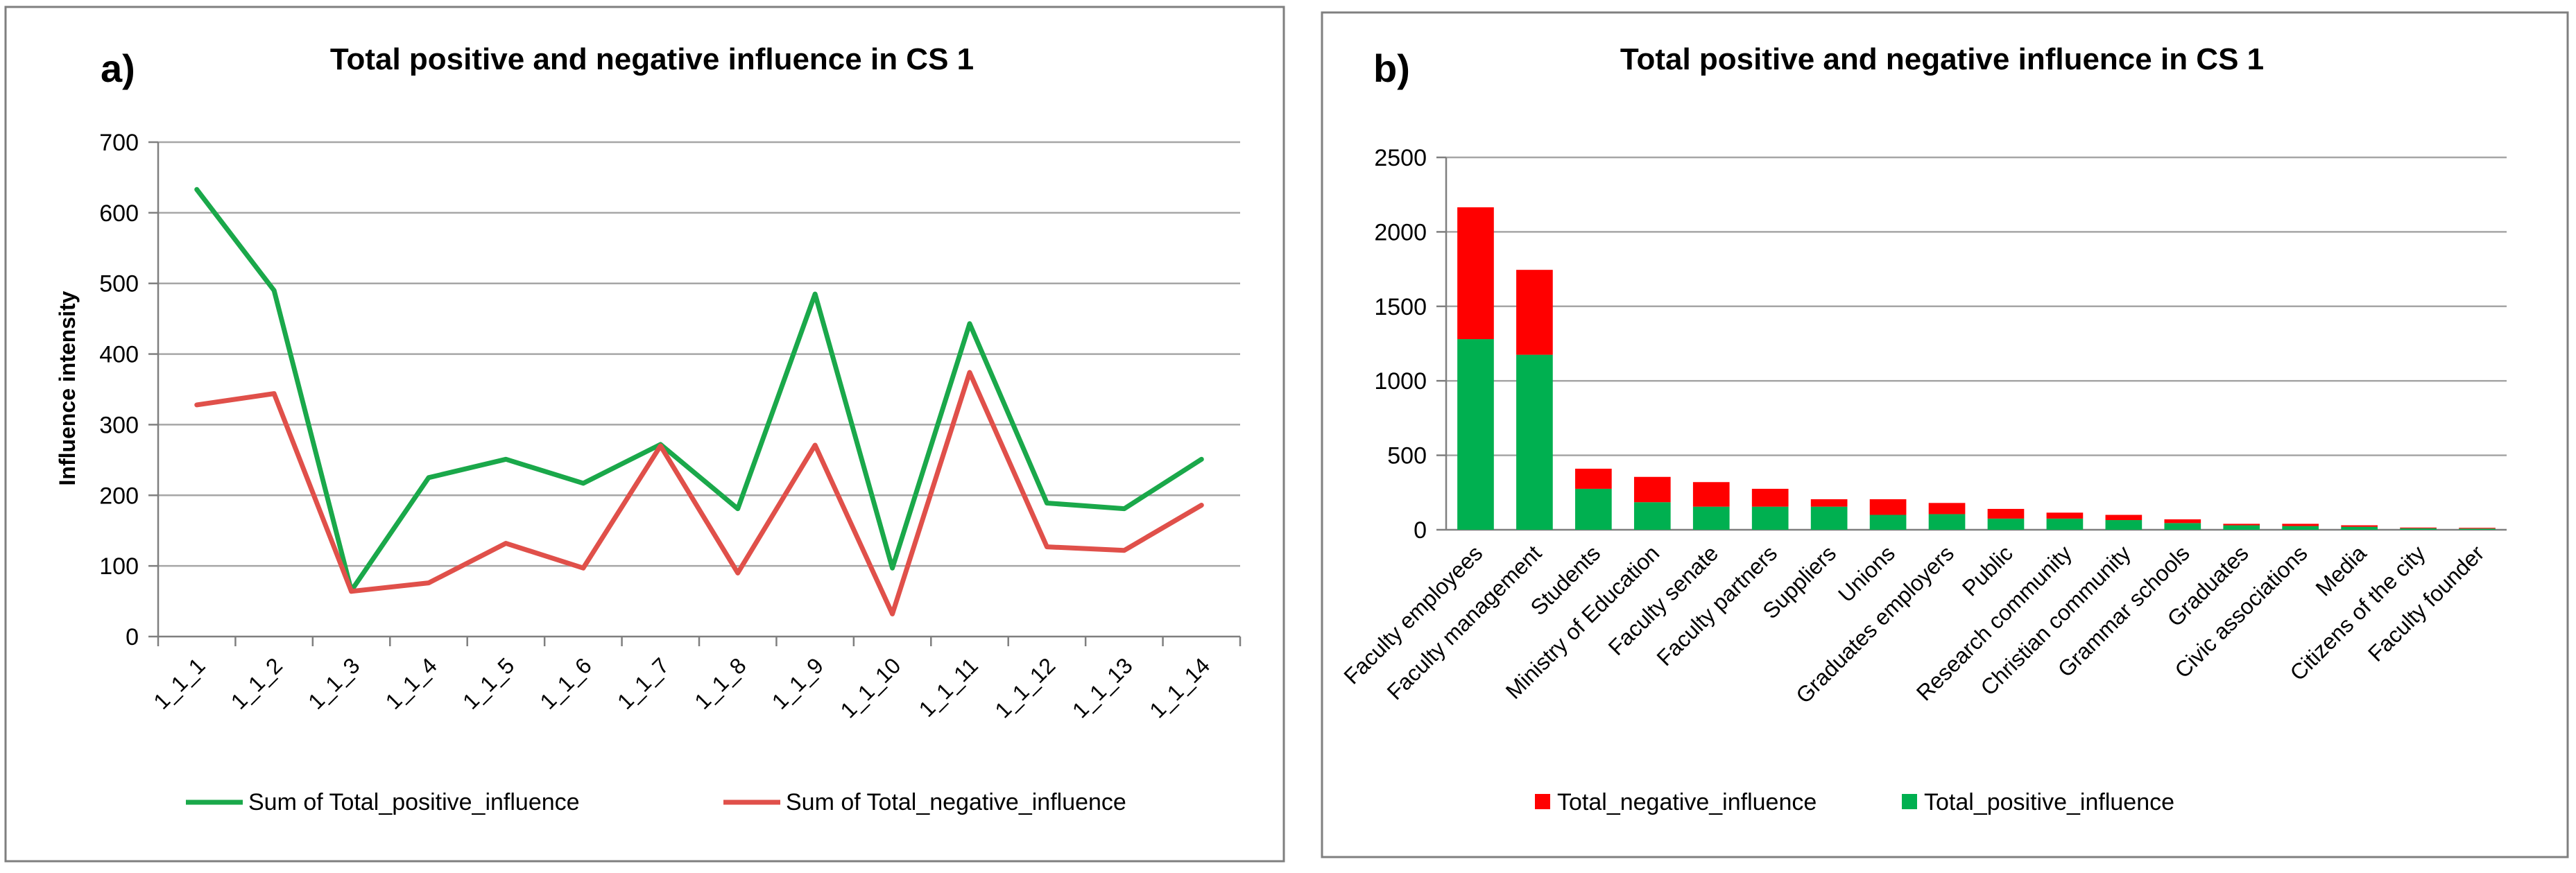  What do you see at coordinates (333, 683) in the screenshot?
I see `x-tick-label: 1_1_3` at bounding box center [333, 683].